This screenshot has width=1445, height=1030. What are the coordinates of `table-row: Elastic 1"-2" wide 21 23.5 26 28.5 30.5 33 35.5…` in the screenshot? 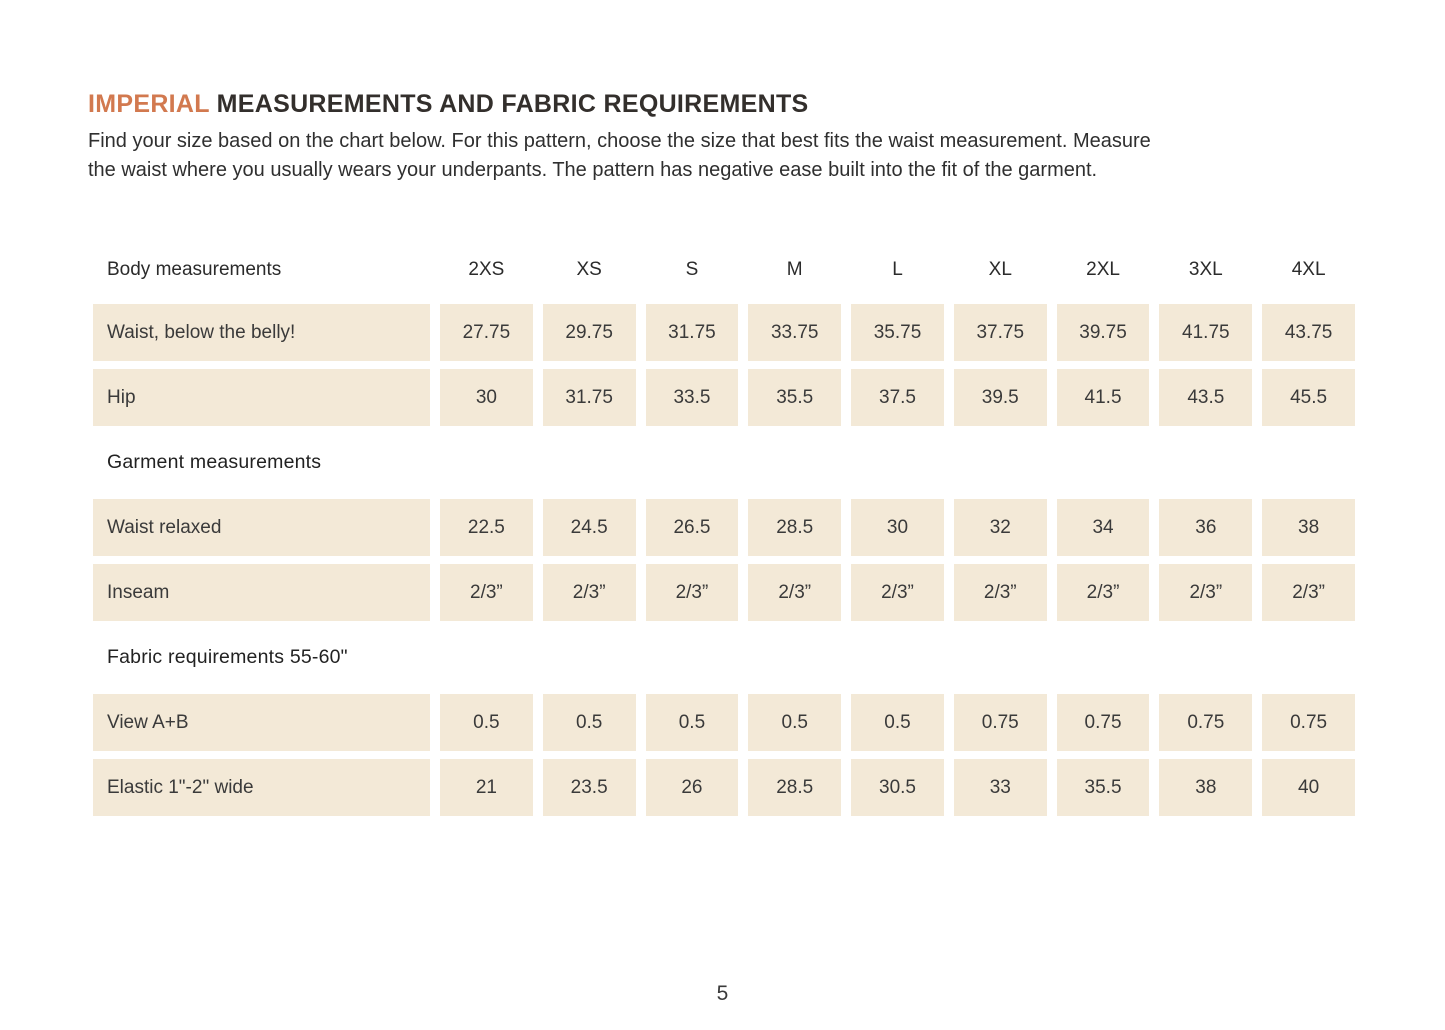 It's located at (724, 787).